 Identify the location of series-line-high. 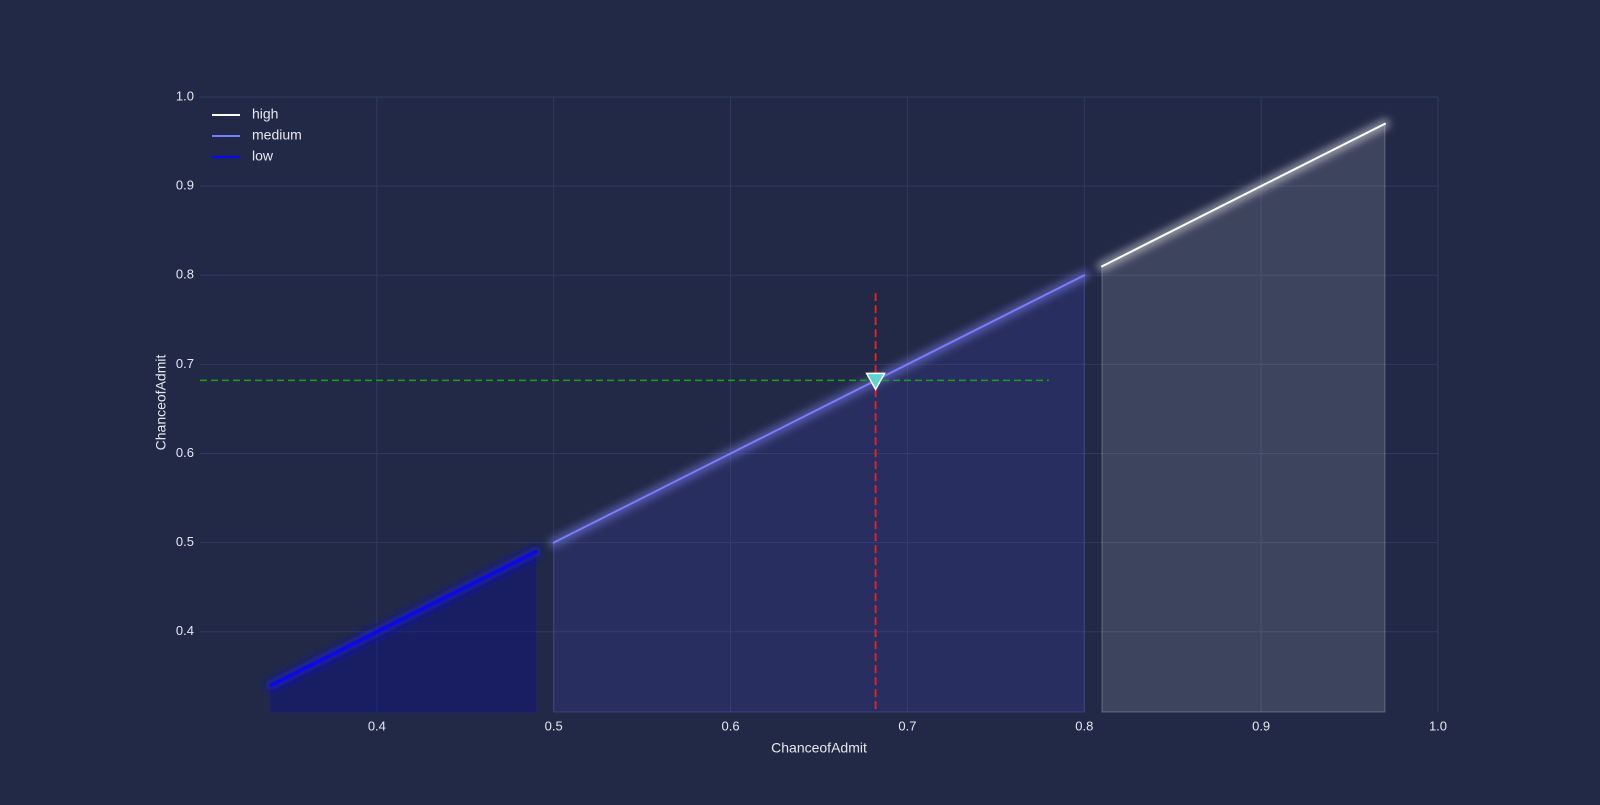
(1243, 195).